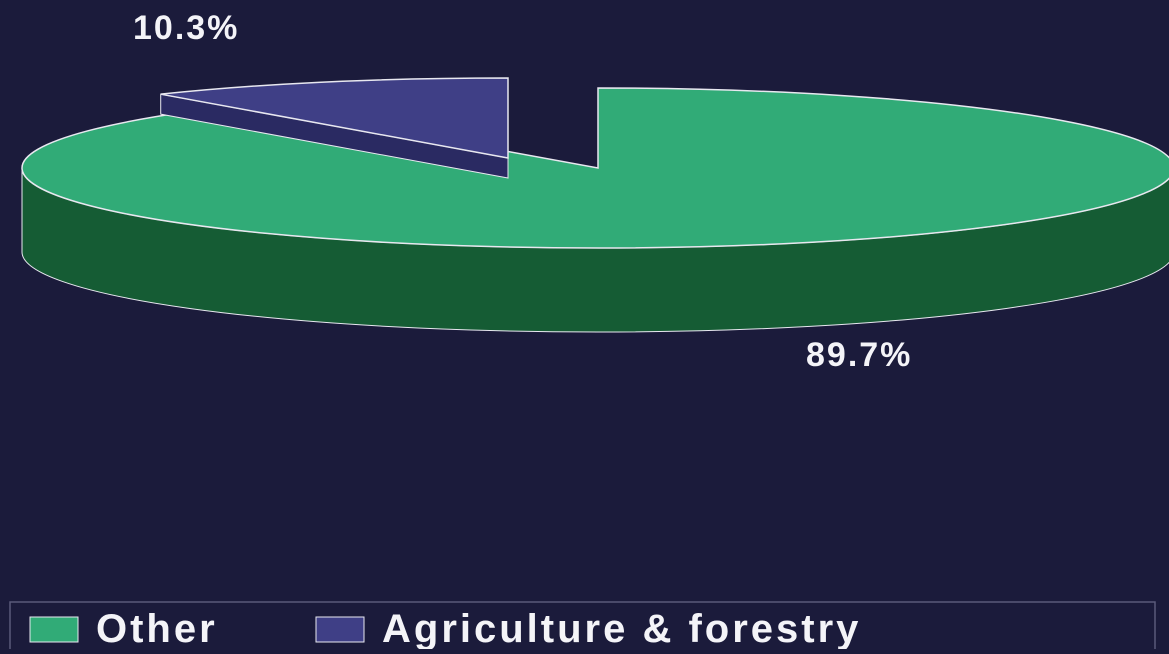 The width and height of the screenshot is (1169, 654). What do you see at coordinates (334, 118) in the screenshot?
I see `slice-agriculture-forestry-top` at bounding box center [334, 118].